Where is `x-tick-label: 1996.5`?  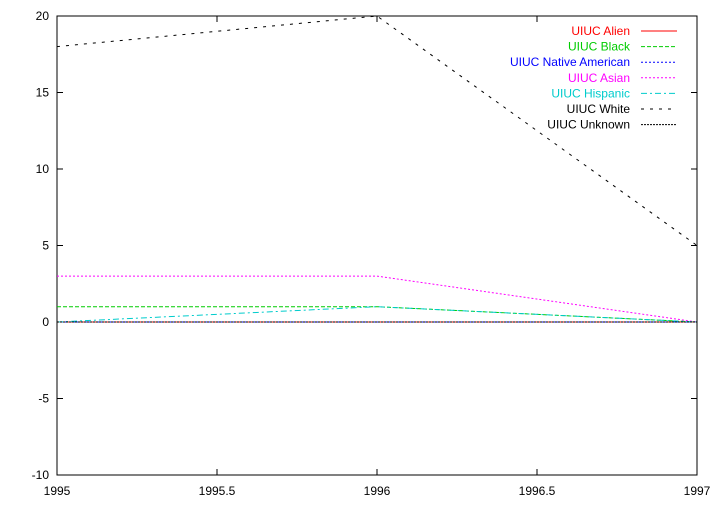 x-tick-label: 1996.5 is located at coordinates (537, 491).